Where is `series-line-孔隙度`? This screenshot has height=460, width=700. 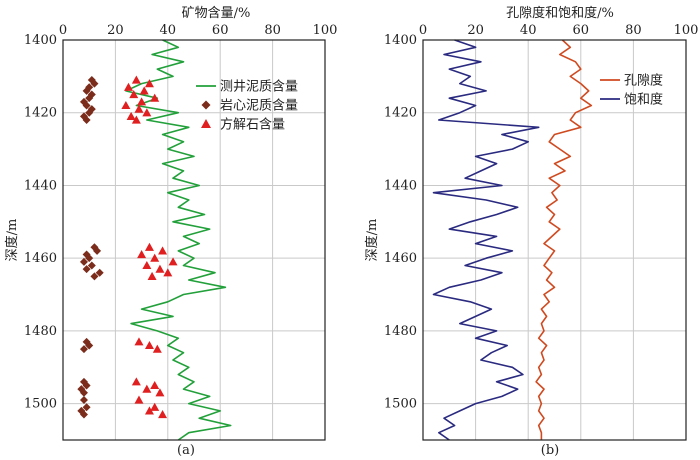
series-line-孔隙度 is located at coordinates (564, 239).